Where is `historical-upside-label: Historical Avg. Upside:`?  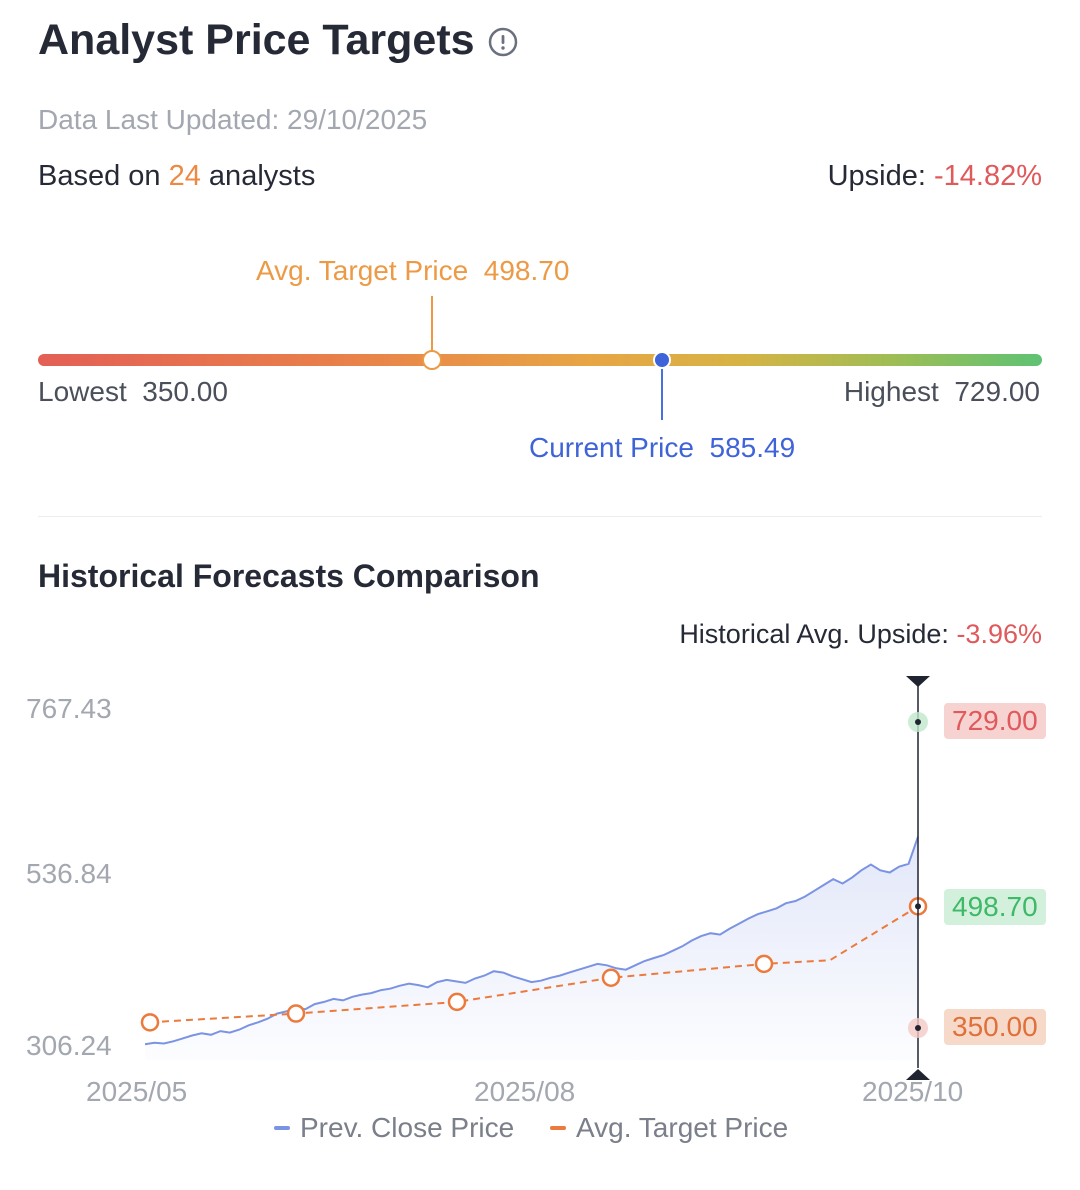 historical-upside-label: Historical Avg. Upside: is located at coordinates (818, 634).